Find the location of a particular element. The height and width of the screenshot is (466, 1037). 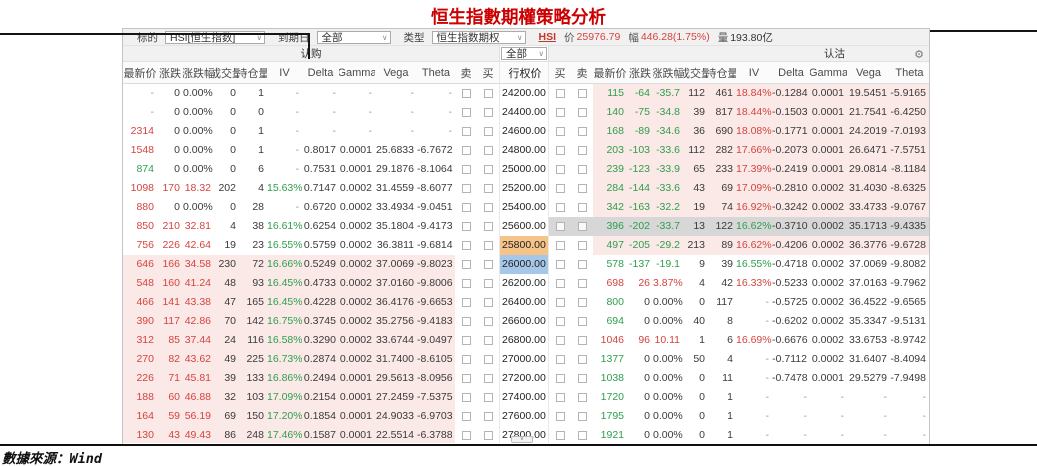

settings-gear-icon: ⚙ is located at coordinates (919, 54).